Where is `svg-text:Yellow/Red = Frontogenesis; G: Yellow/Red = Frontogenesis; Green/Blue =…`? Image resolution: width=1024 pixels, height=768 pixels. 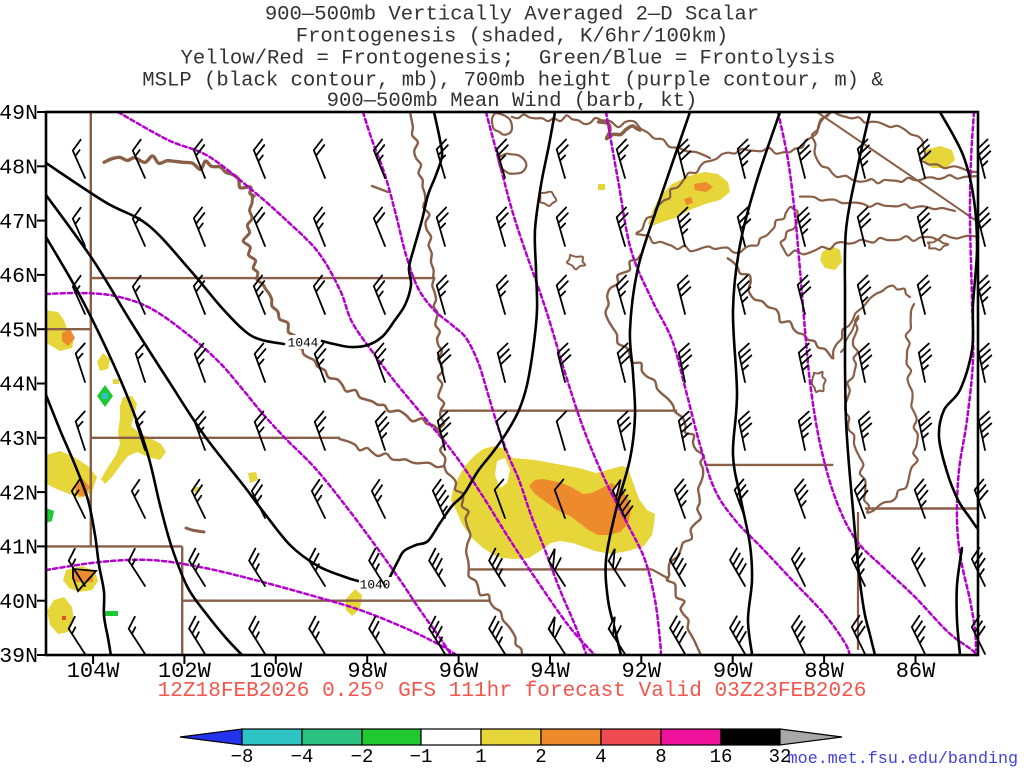
svg-text:Yellow/Red = Frontogenesis; G: Yellow/Red = Frontogenesis; Green/Blue =… is located at coordinates (508, 59).